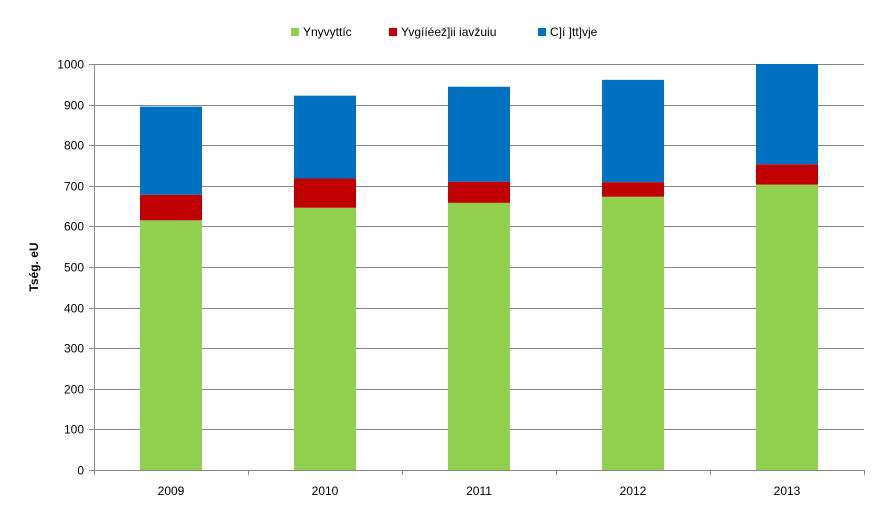  What do you see at coordinates (327, 32) in the screenshot?
I see `legend-label: Ynyvyttíc` at bounding box center [327, 32].